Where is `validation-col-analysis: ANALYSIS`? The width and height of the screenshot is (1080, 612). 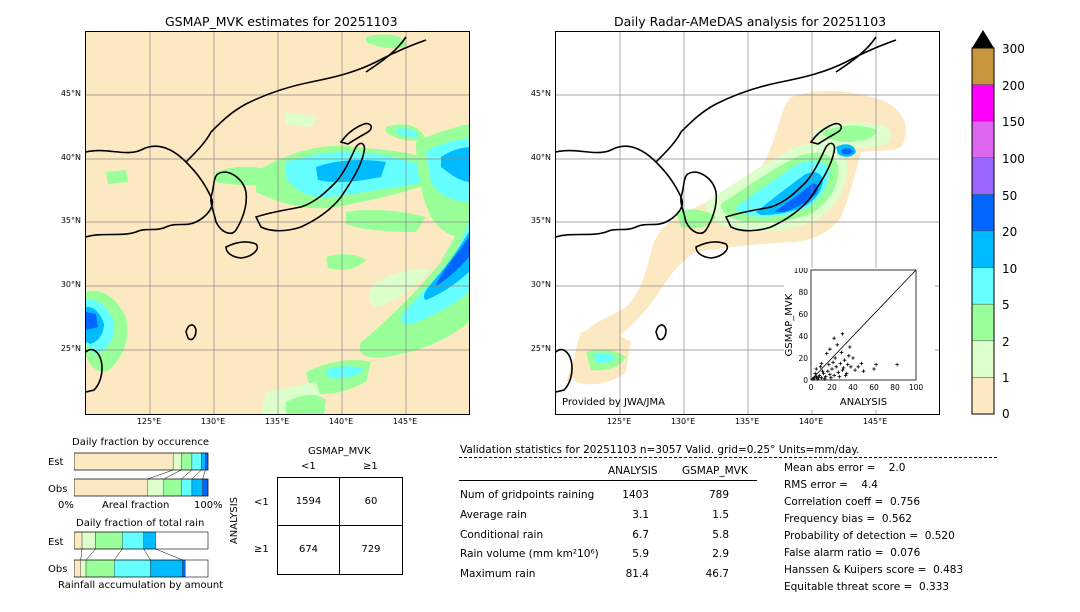
validation-col-analysis: ANALYSIS is located at coordinates (633, 471).